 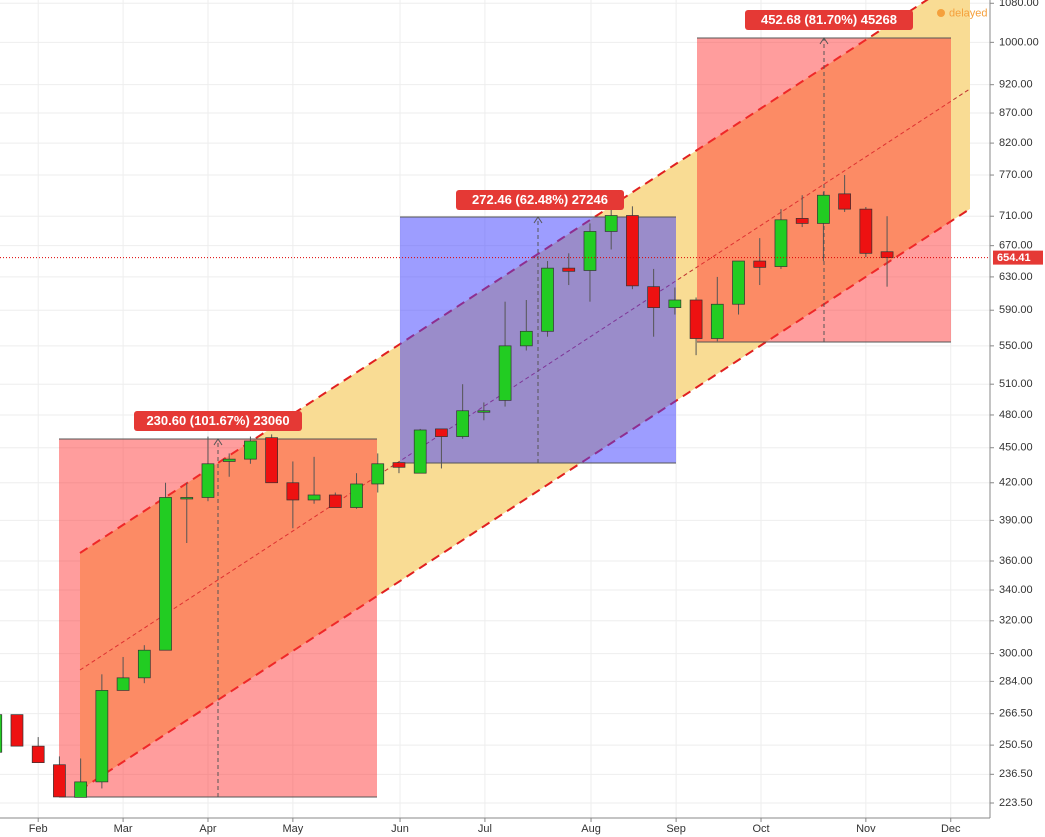 What do you see at coordinates (1016, 561) in the screenshot?
I see `y-tick-label: 360.00` at bounding box center [1016, 561].